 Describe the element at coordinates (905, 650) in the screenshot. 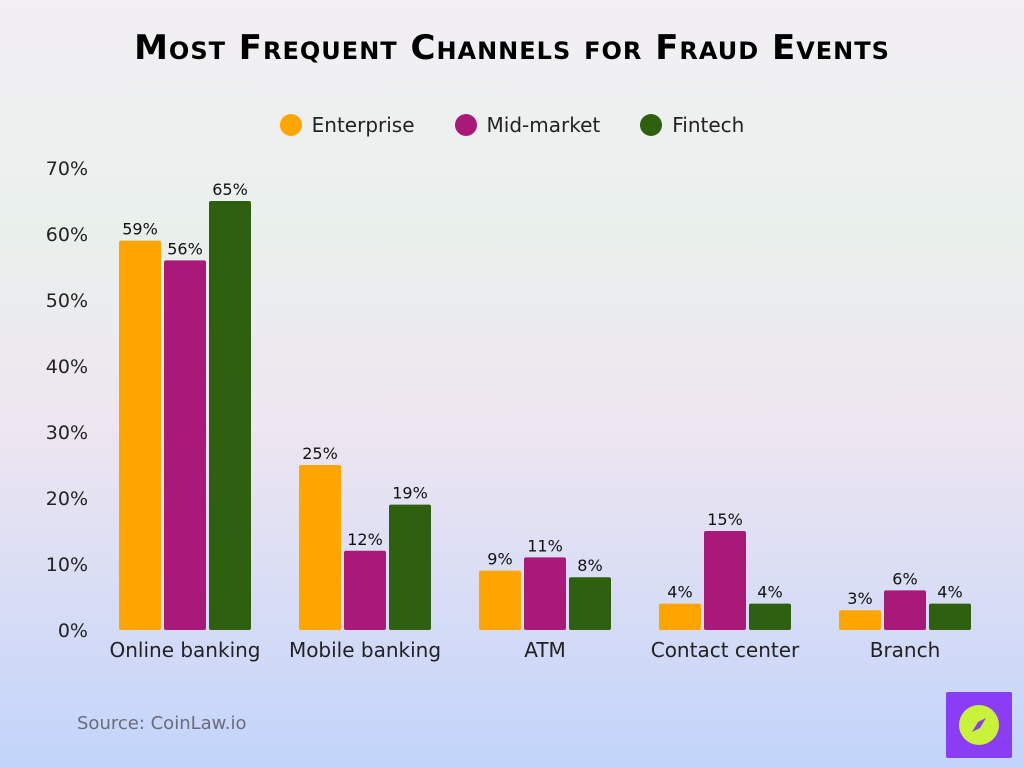

I see `x-tick-label: Branch` at that location.